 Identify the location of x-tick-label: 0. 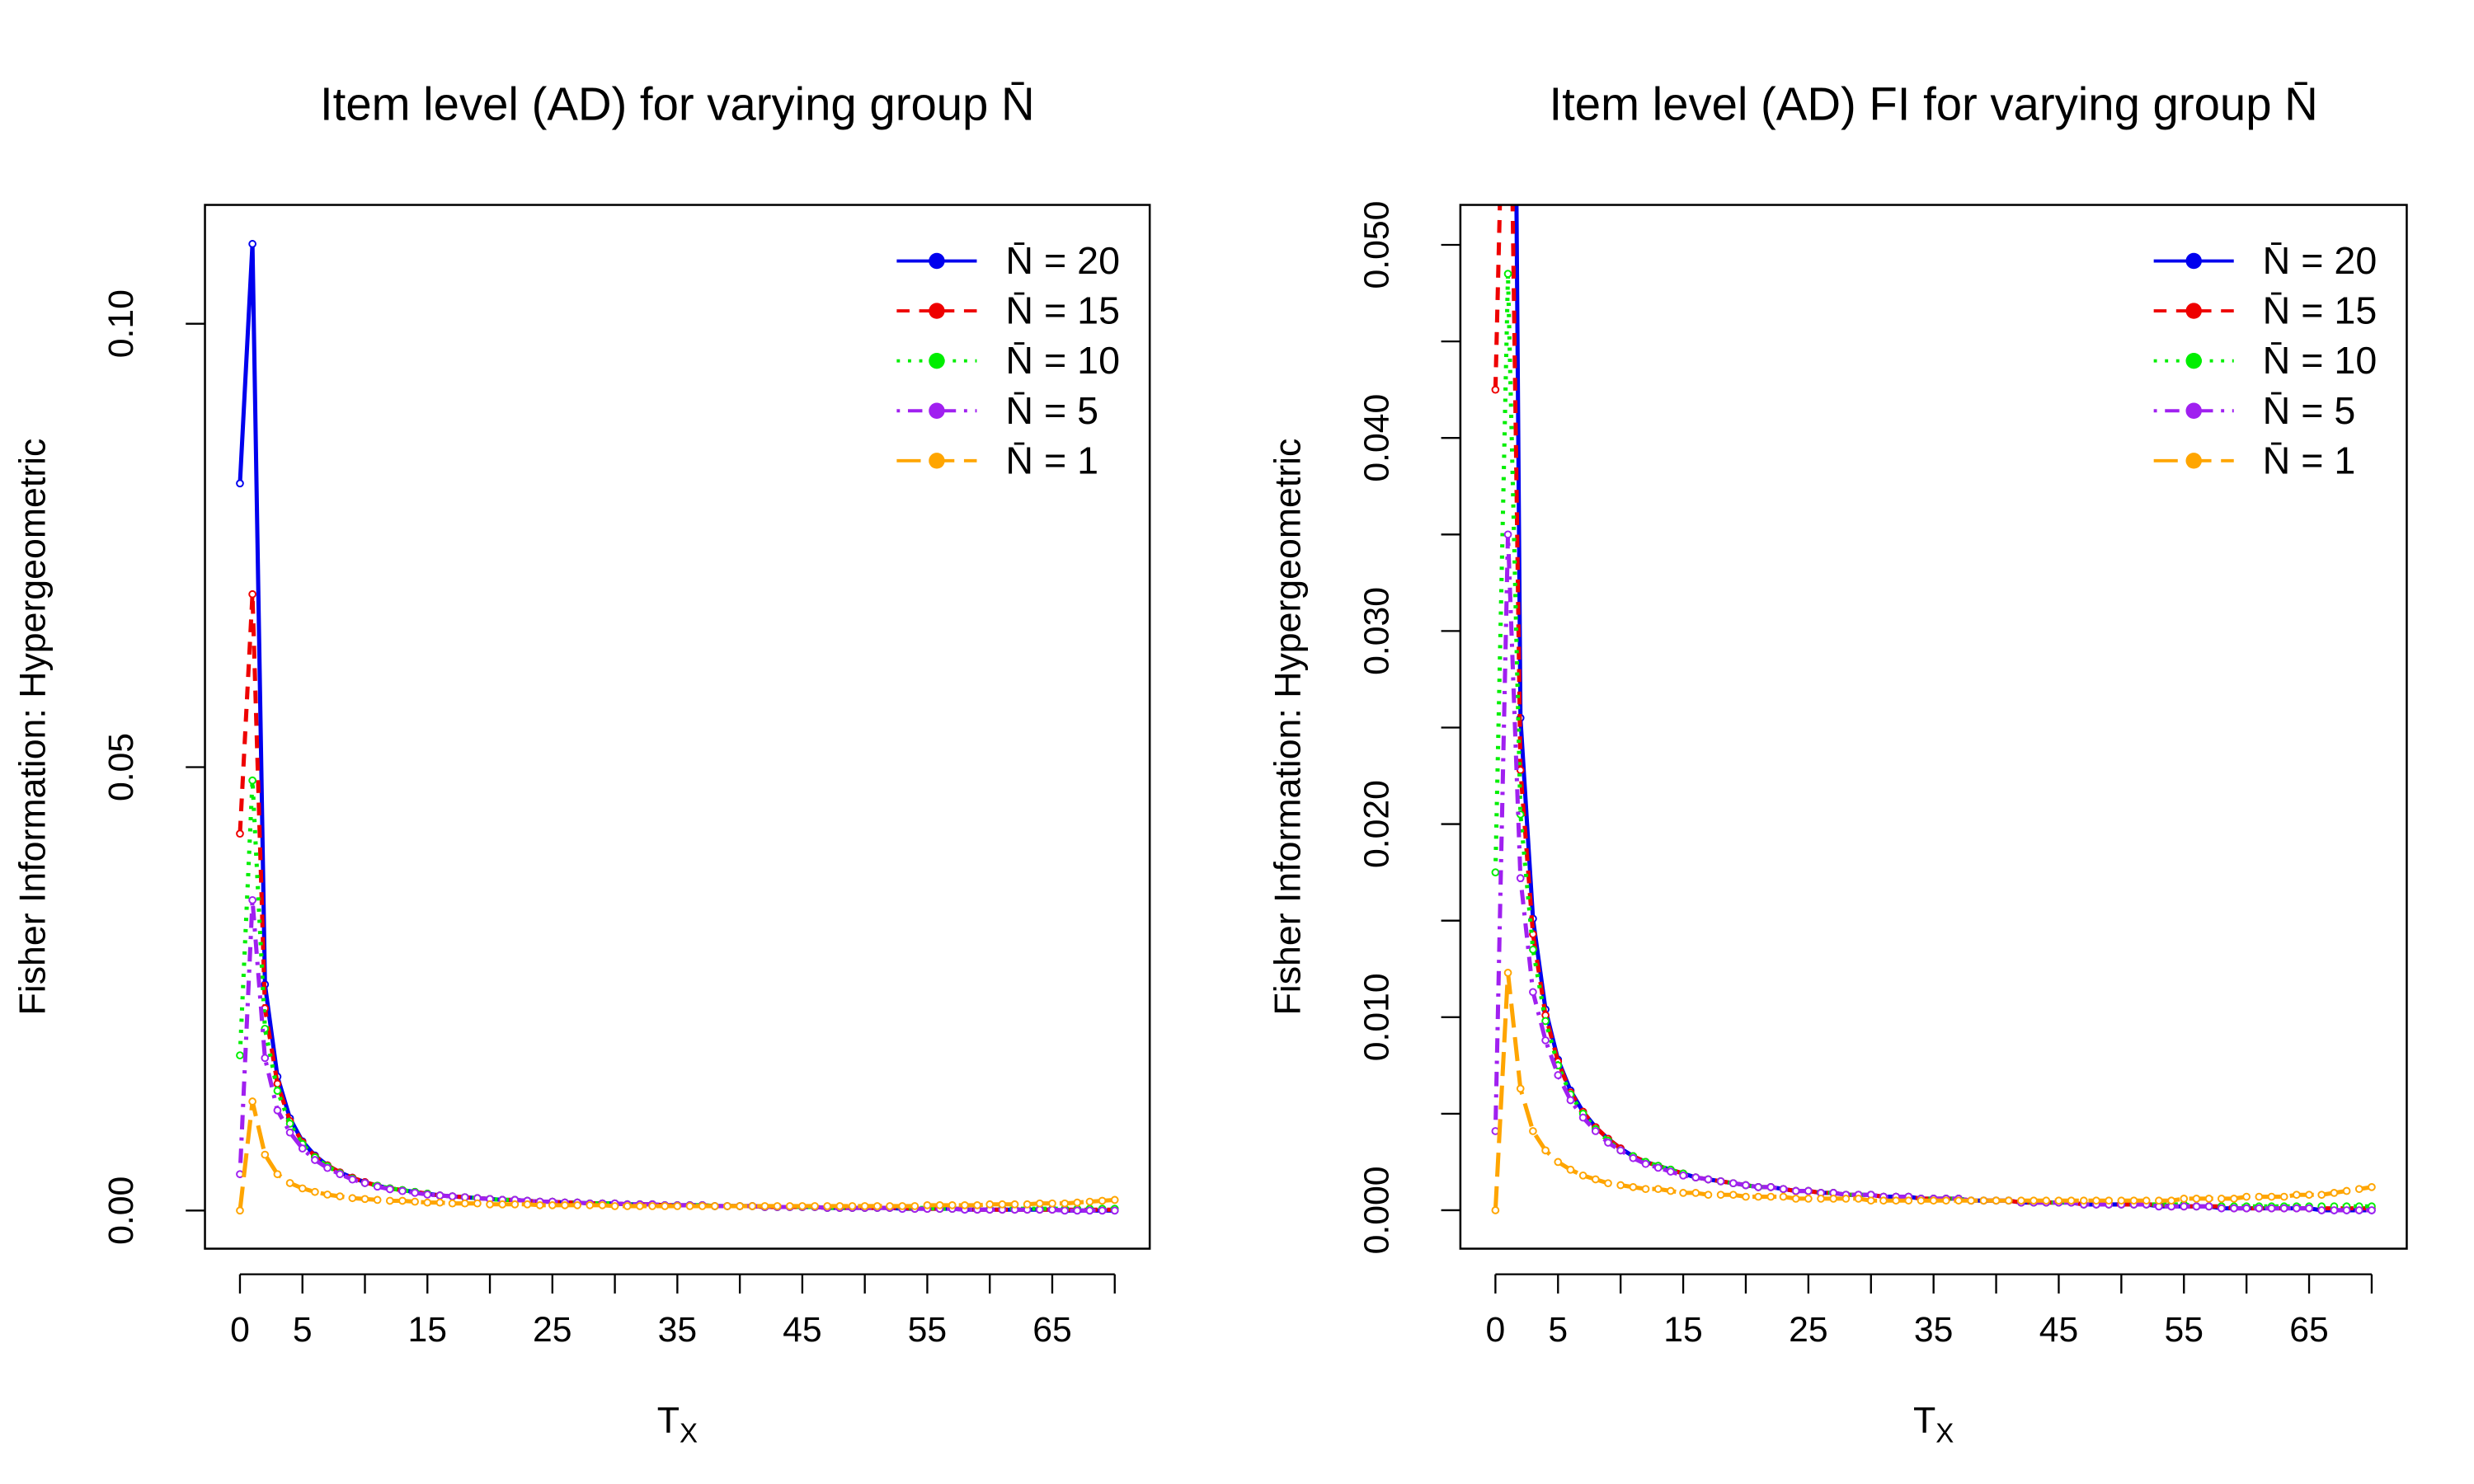
(240, 1330).